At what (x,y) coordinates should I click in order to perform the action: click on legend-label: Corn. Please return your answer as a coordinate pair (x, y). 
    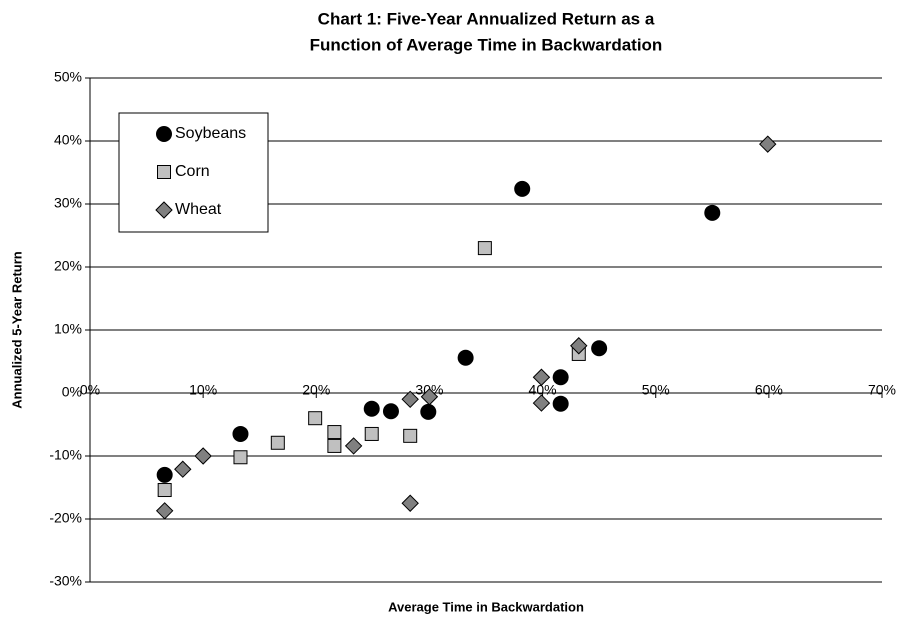
    Looking at the image, I should click on (192, 171).